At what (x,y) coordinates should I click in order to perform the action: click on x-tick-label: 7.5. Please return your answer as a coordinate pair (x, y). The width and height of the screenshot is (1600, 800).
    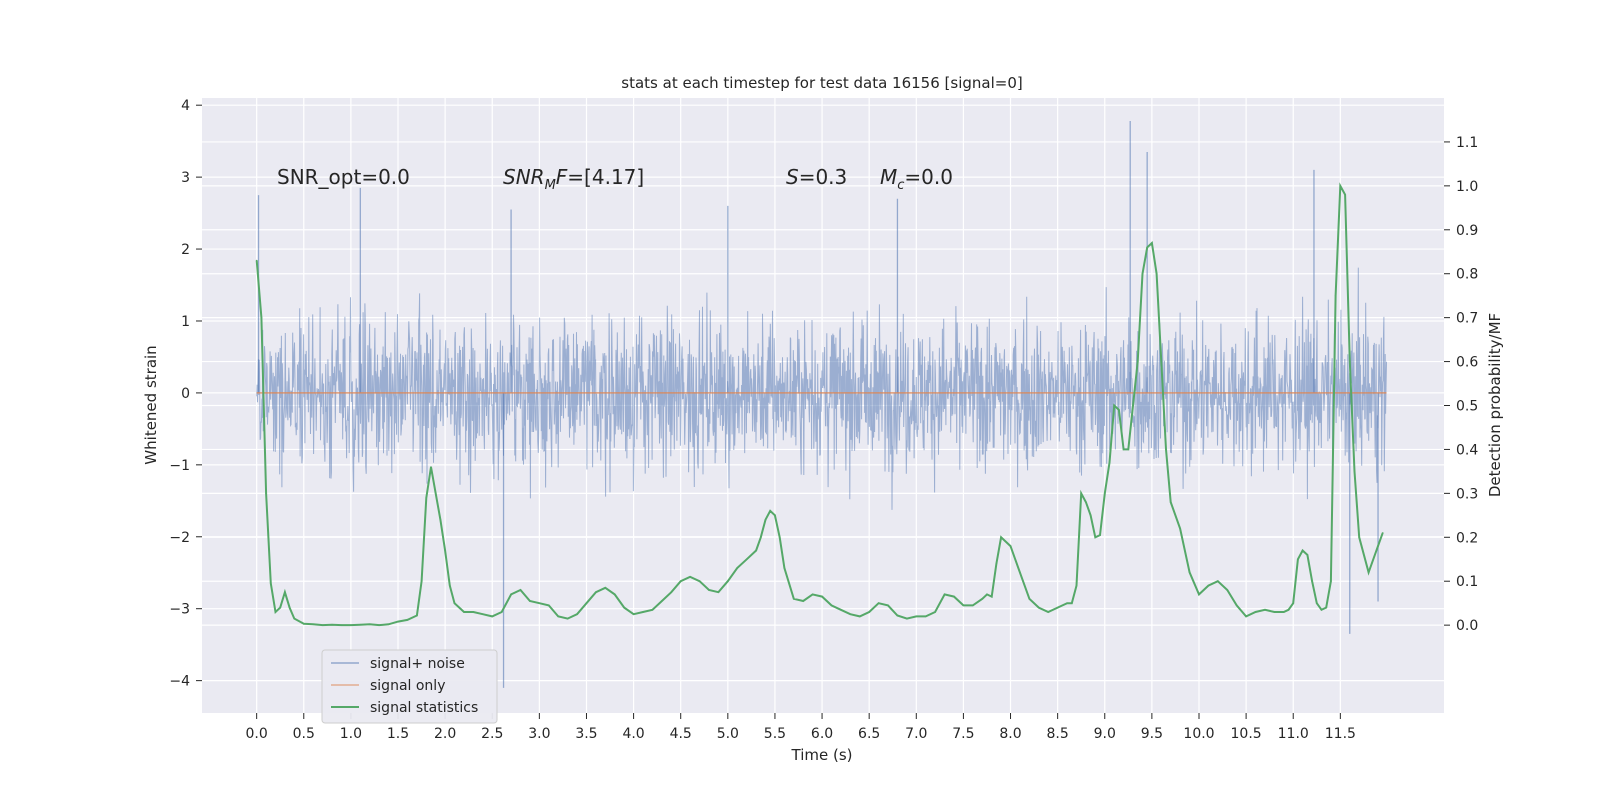
    Looking at the image, I should click on (963, 734).